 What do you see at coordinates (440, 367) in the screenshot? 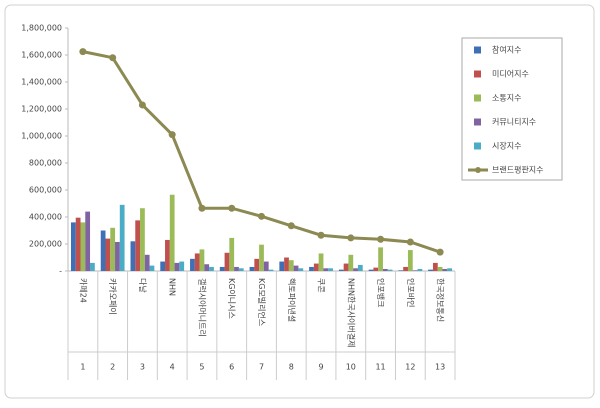
I see `rank-label: 13` at bounding box center [440, 367].